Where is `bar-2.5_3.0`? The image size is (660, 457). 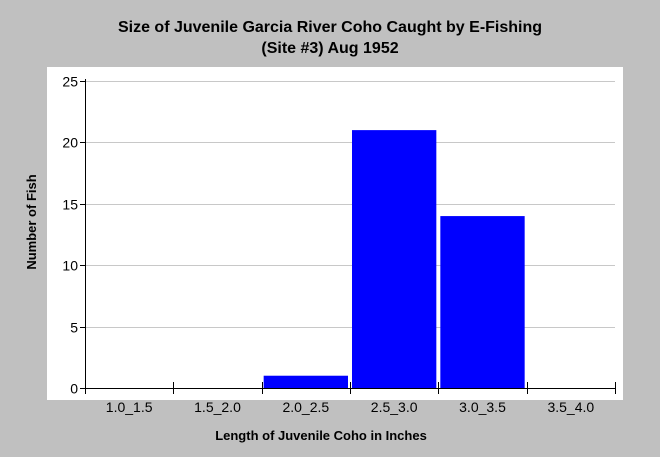
bar-2.5_3.0 is located at coordinates (394, 259).